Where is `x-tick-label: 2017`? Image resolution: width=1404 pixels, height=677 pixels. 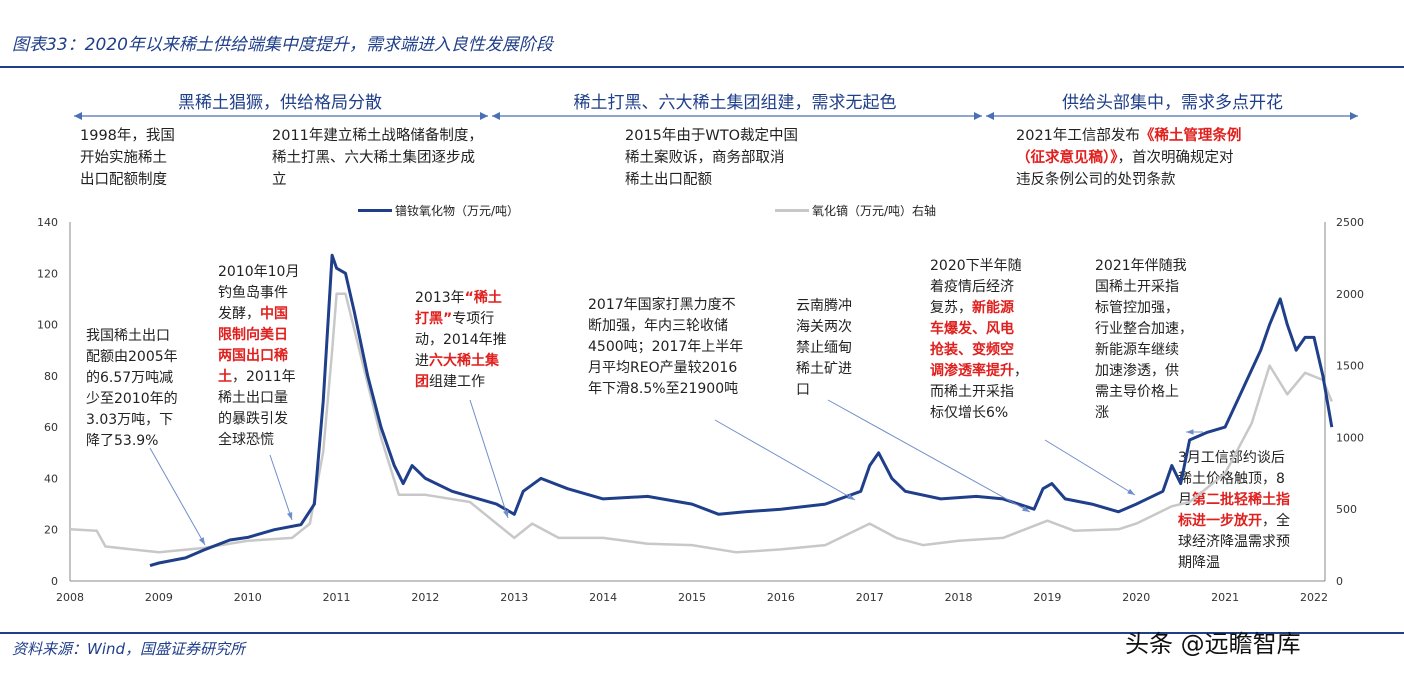 x-tick-label: 2017 is located at coordinates (870, 597).